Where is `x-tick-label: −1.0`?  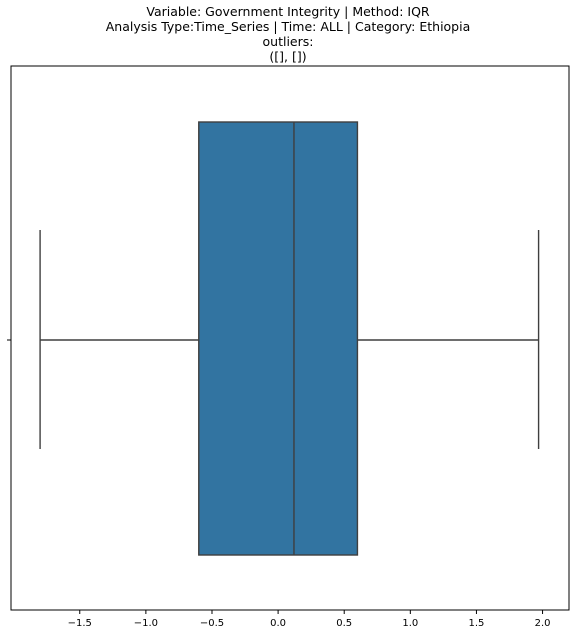 x-tick-label: −1.0 is located at coordinates (146, 623).